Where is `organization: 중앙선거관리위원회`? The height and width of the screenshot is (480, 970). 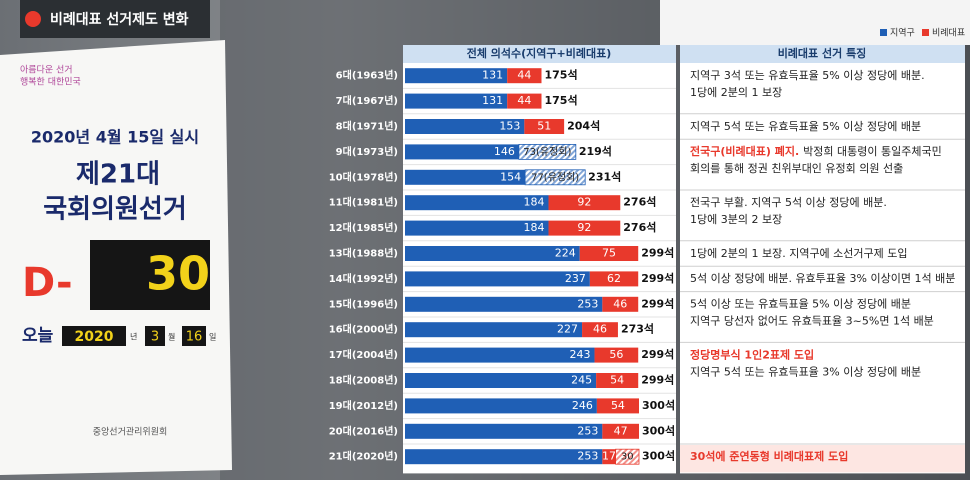
organization: 중앙선거관리위원회 is located at coordinates (130, 432).